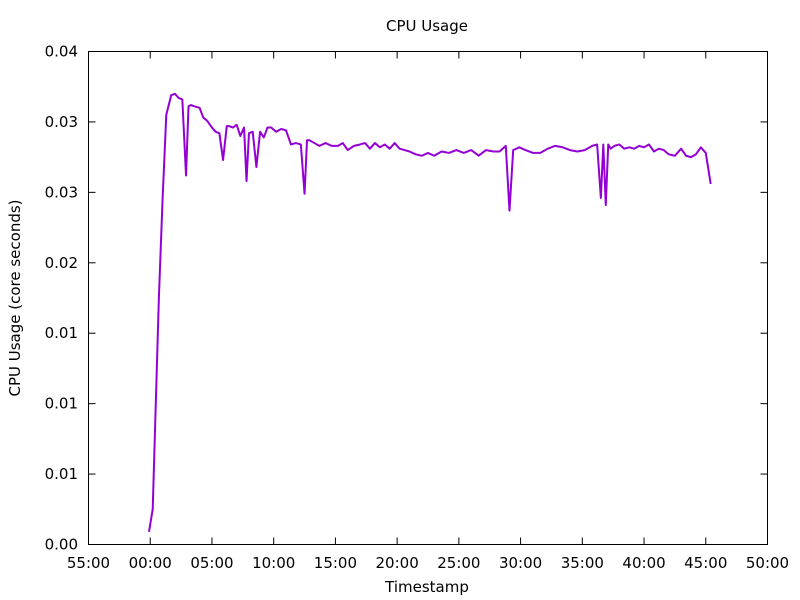  Describe the element at coordinates (211, 563) in the screenshot. I see `x-tick-label: 05:00` at that location.